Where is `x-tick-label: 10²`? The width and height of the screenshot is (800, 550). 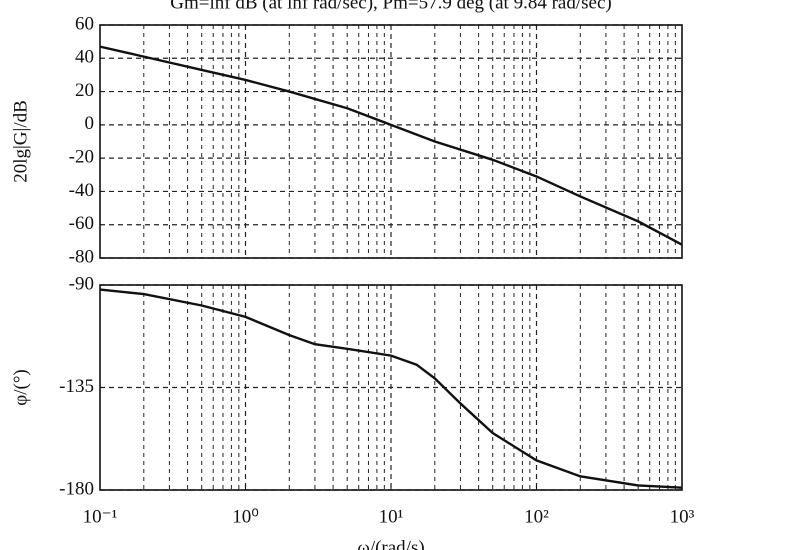 x-tick-label: 10² is located at coordinates (536, 516).